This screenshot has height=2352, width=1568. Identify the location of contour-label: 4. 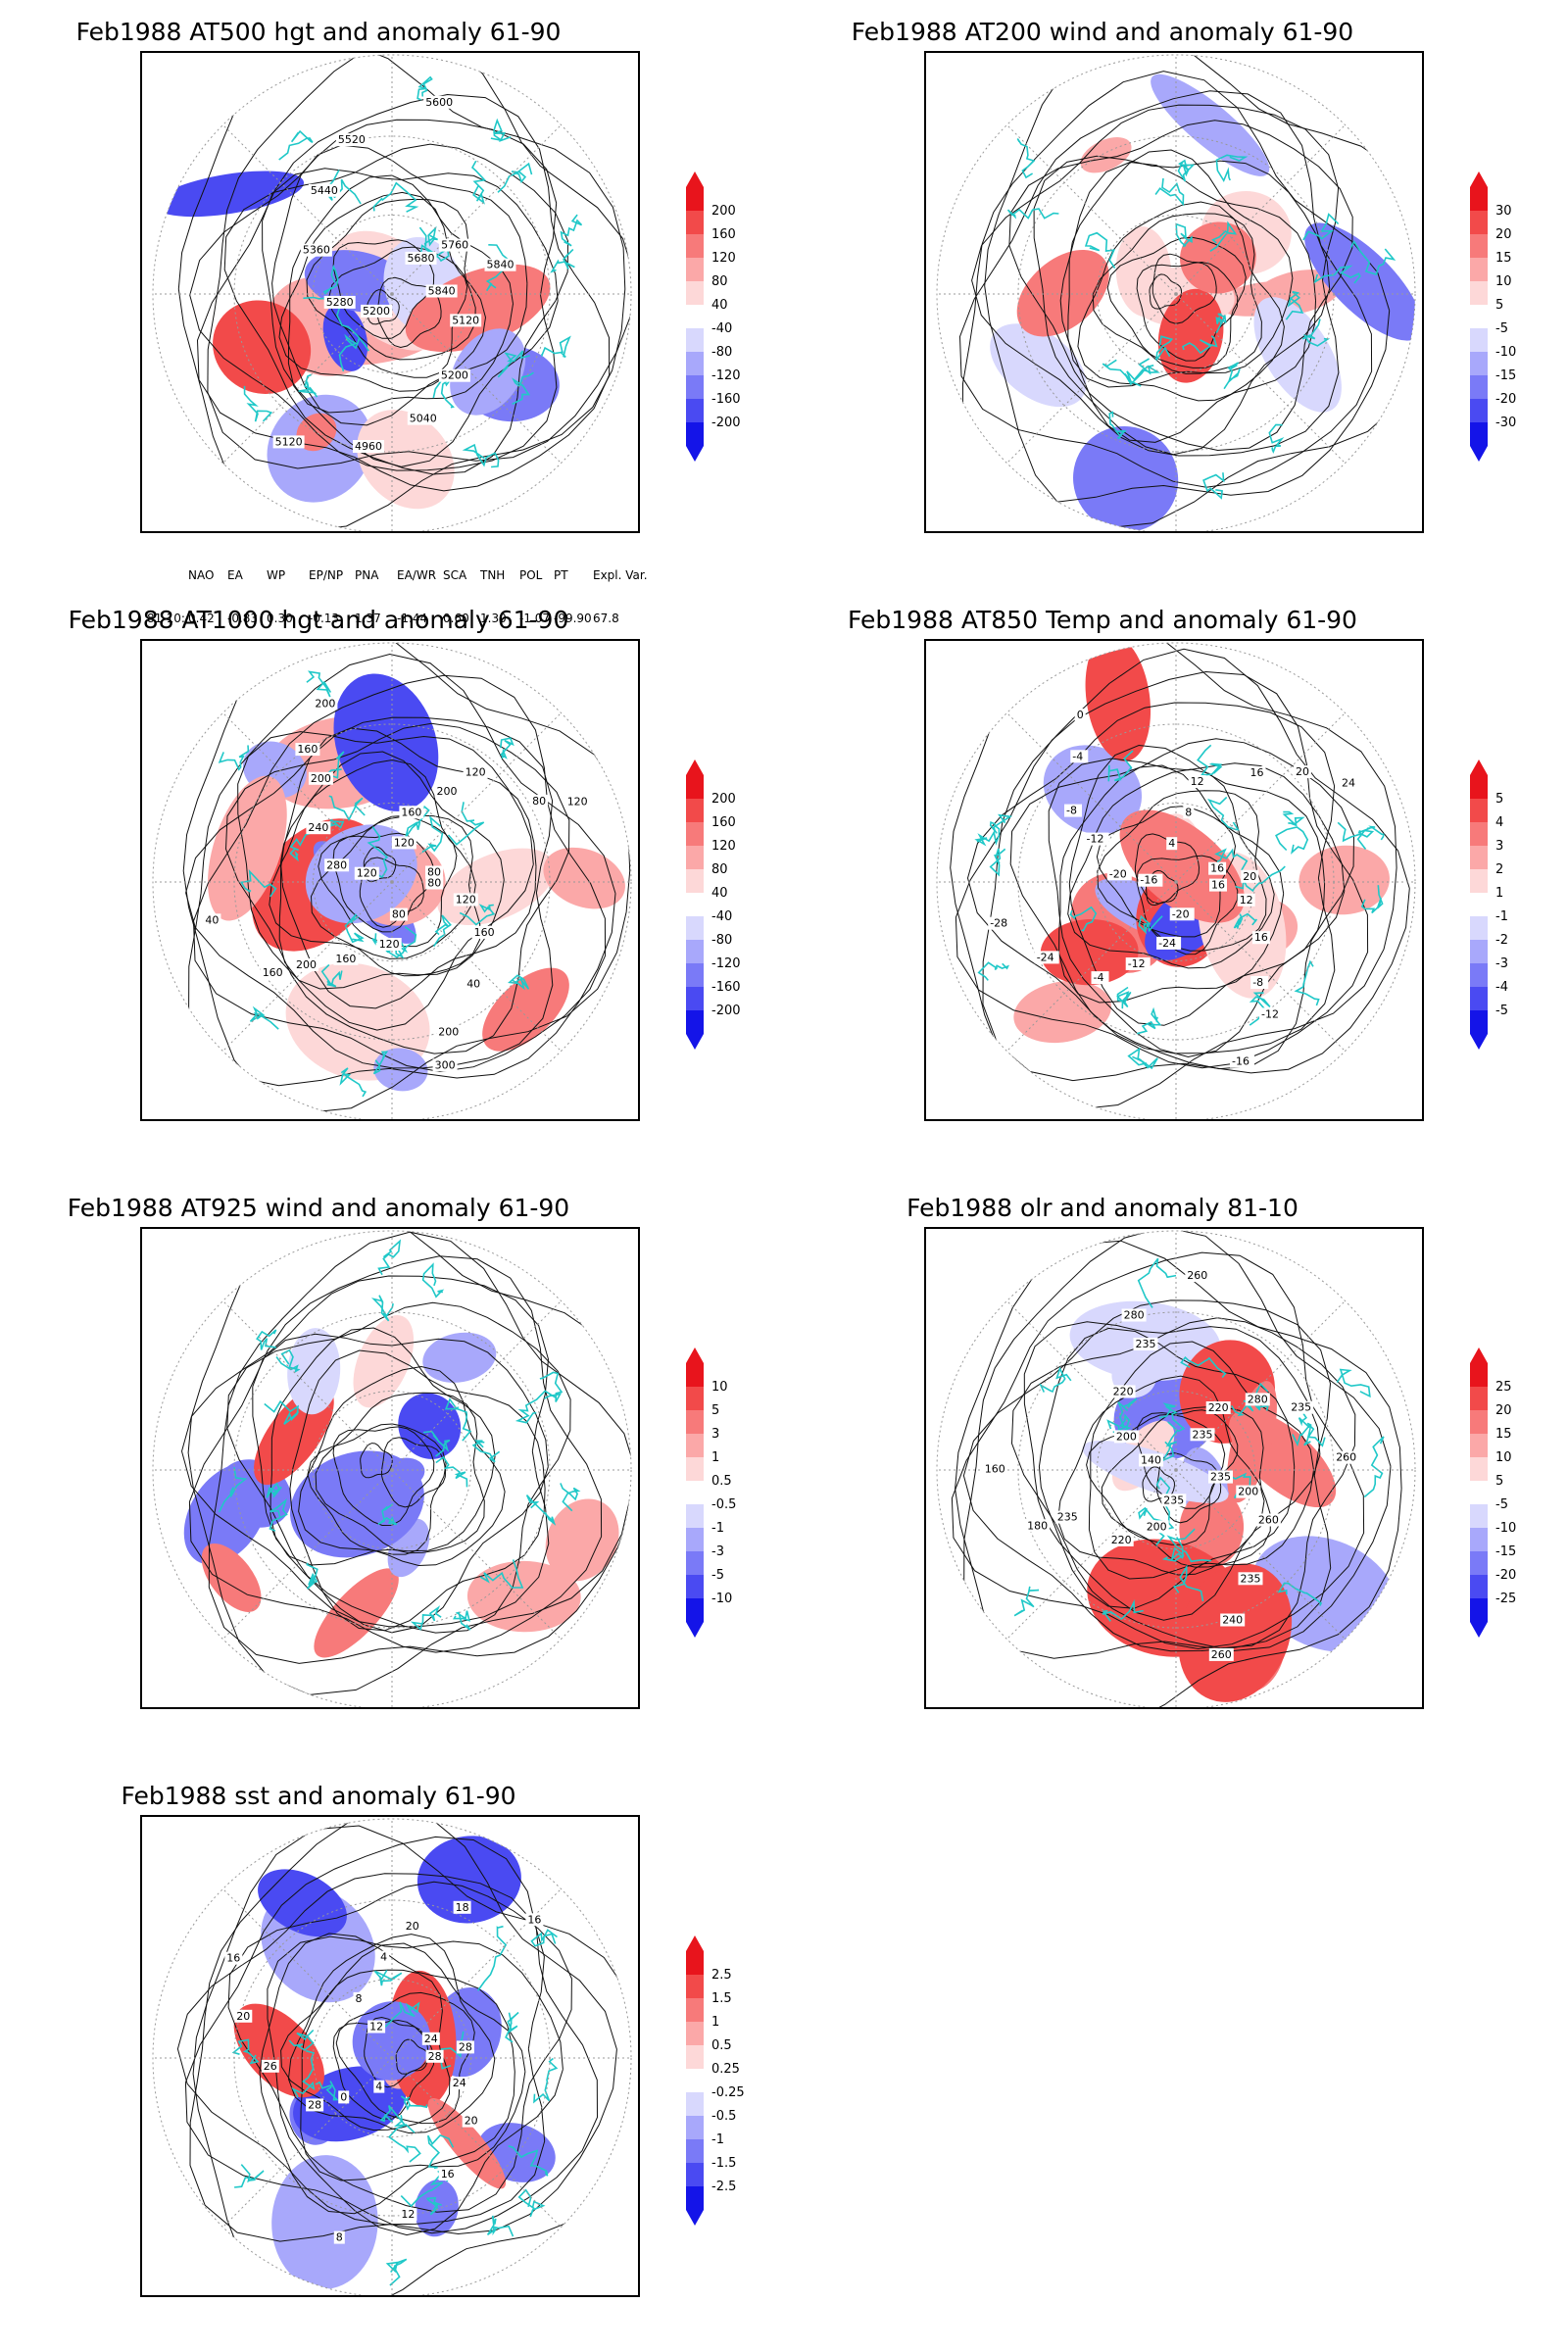
(1171, 843).